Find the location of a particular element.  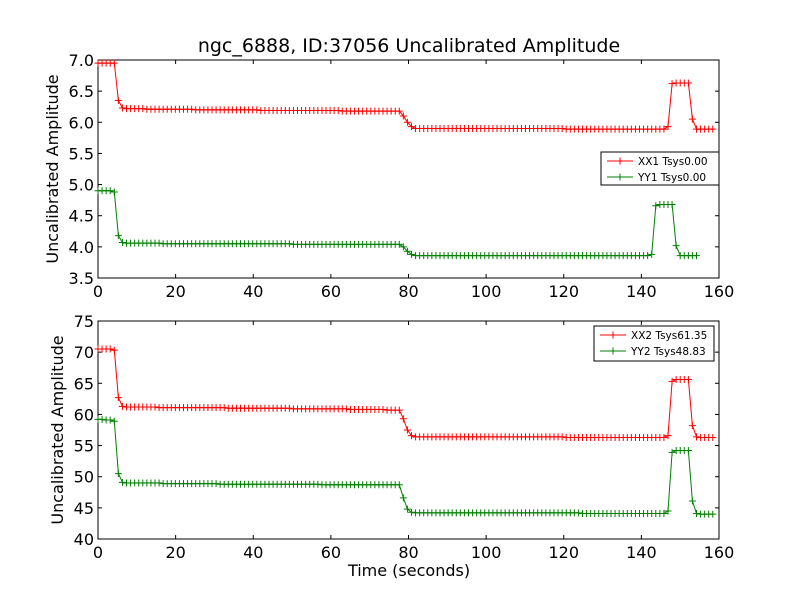

top-legend-frame is located at coordinates (660, 168).